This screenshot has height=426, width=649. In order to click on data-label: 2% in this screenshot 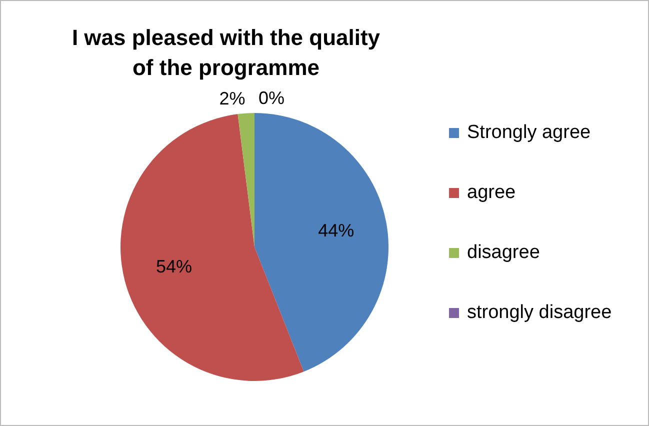, I will do `click(232, 98)`.